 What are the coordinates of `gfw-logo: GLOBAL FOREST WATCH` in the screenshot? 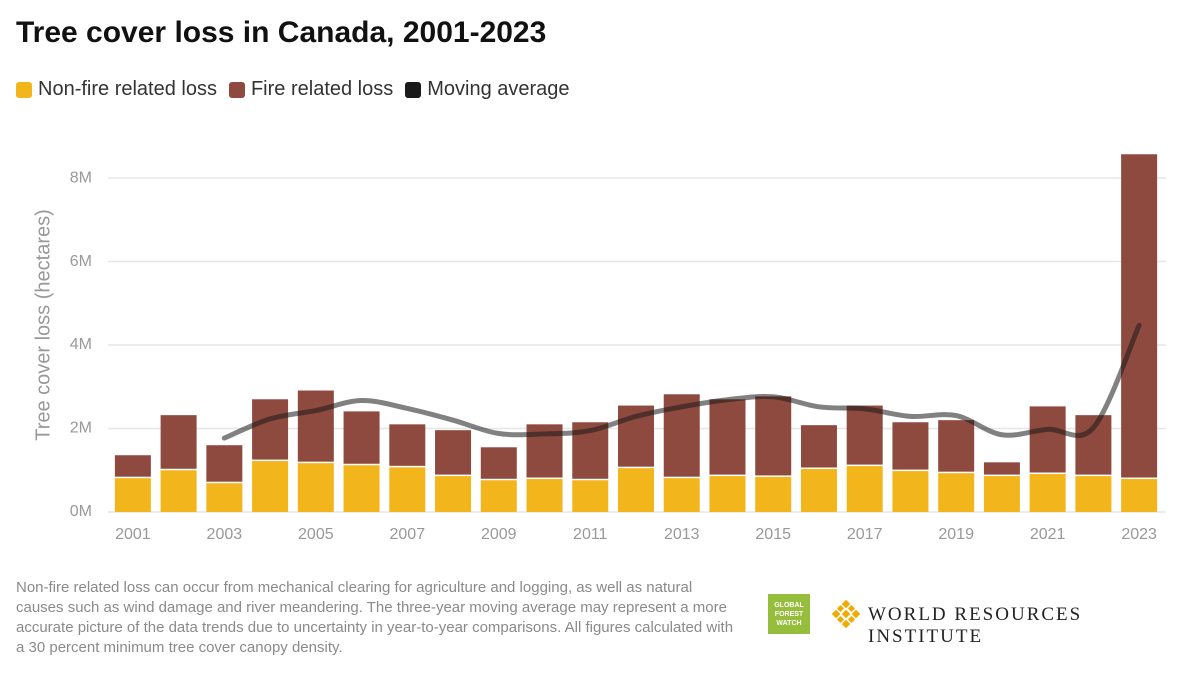 It's located at (789, 614).